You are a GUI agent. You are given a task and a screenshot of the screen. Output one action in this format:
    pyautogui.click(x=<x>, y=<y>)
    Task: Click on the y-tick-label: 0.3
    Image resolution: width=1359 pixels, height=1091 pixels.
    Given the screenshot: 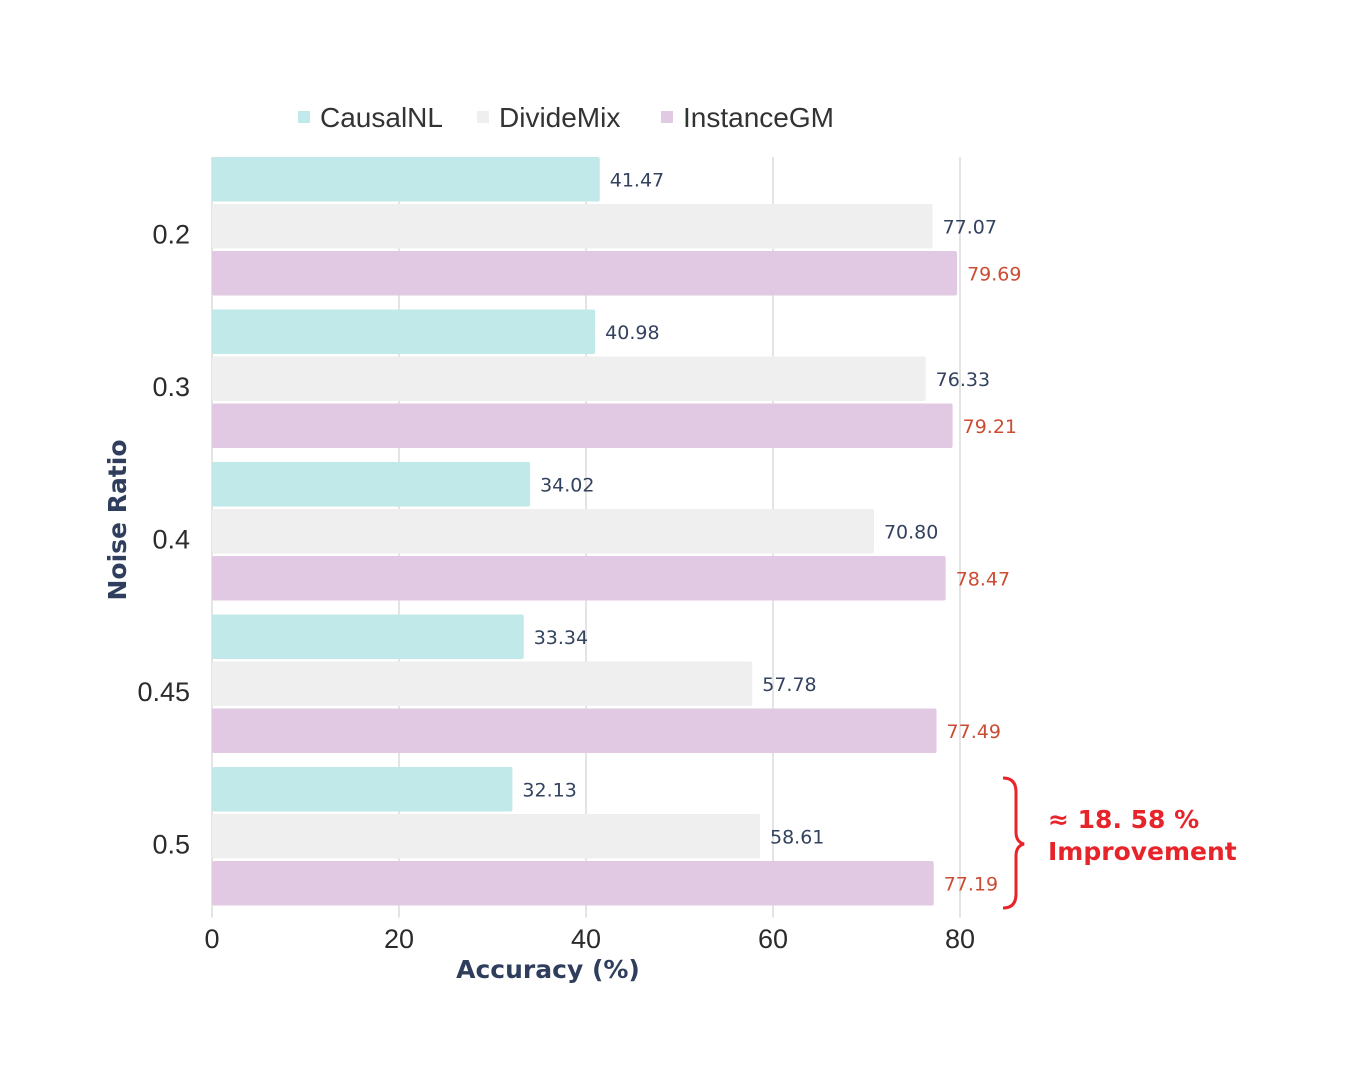 What is the action you would take?
    pyautogui.click(x=171, y=387)
    